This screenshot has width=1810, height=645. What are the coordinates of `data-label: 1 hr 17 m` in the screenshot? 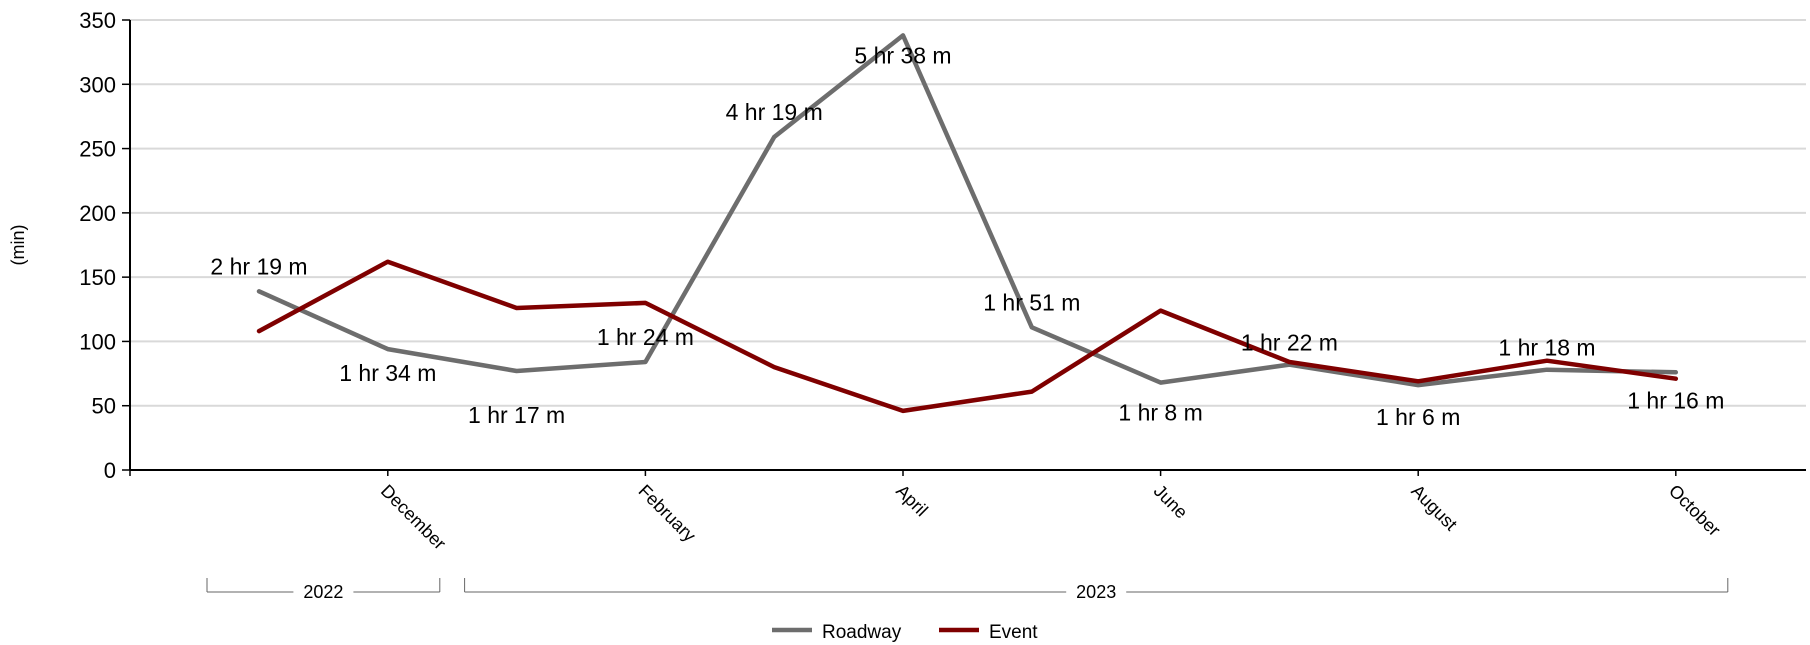 It's located at (516, 415).